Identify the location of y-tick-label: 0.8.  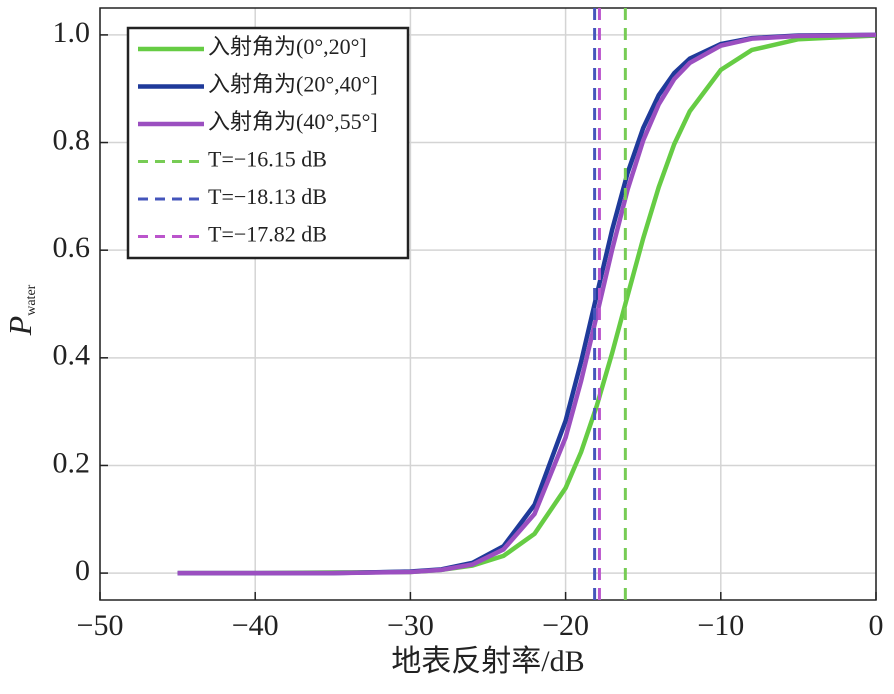
(72, 139).